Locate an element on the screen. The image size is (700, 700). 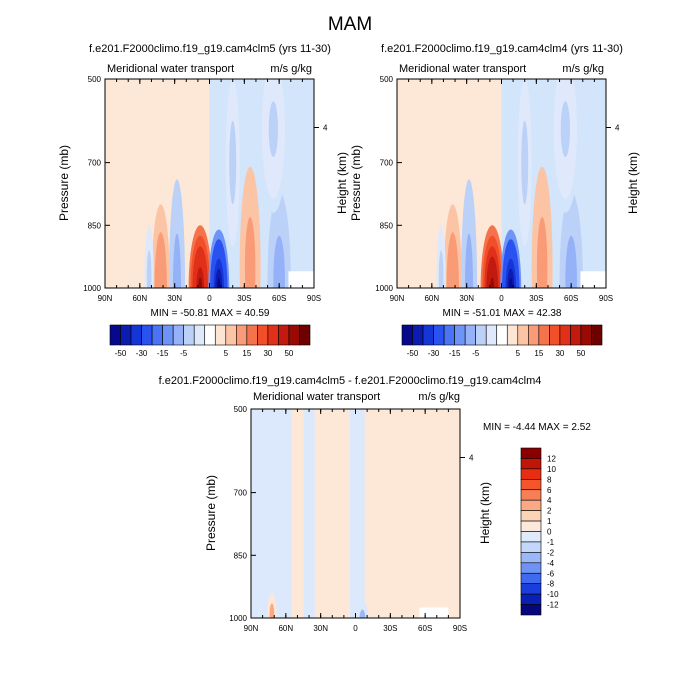
colorbar-label: -10 is located at coordinates (553, 594).